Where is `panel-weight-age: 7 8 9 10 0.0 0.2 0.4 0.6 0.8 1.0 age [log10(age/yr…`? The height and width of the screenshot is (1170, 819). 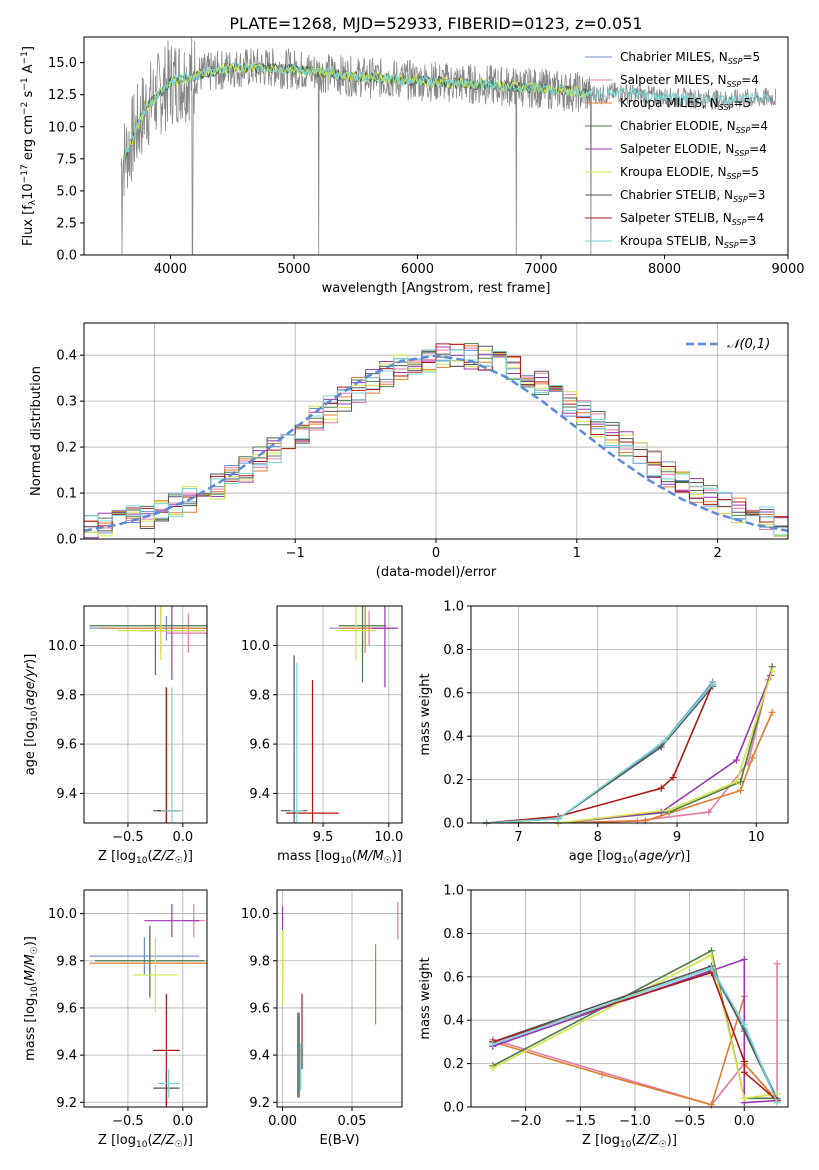 panel-weight-age: 7 8 9 10 0.0 0.2 0.4 0.6 0.8 1.0 age [log10(age/yr… is located at coordinates (603, 733).